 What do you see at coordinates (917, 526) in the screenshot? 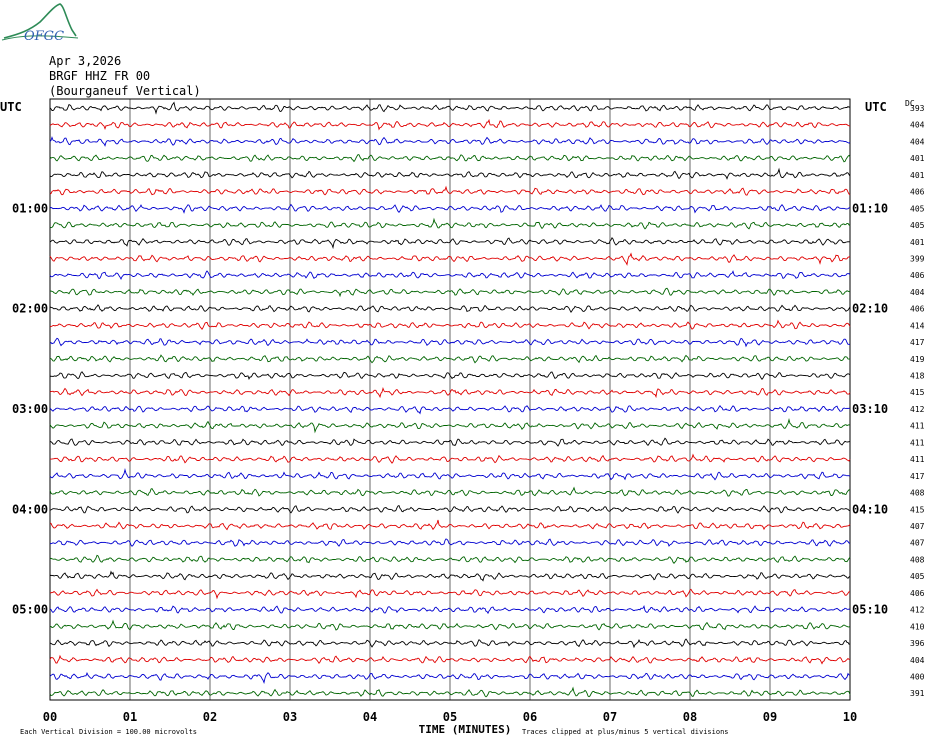
I see `dc-offset-label: 407` at bounding box center [917, 526].